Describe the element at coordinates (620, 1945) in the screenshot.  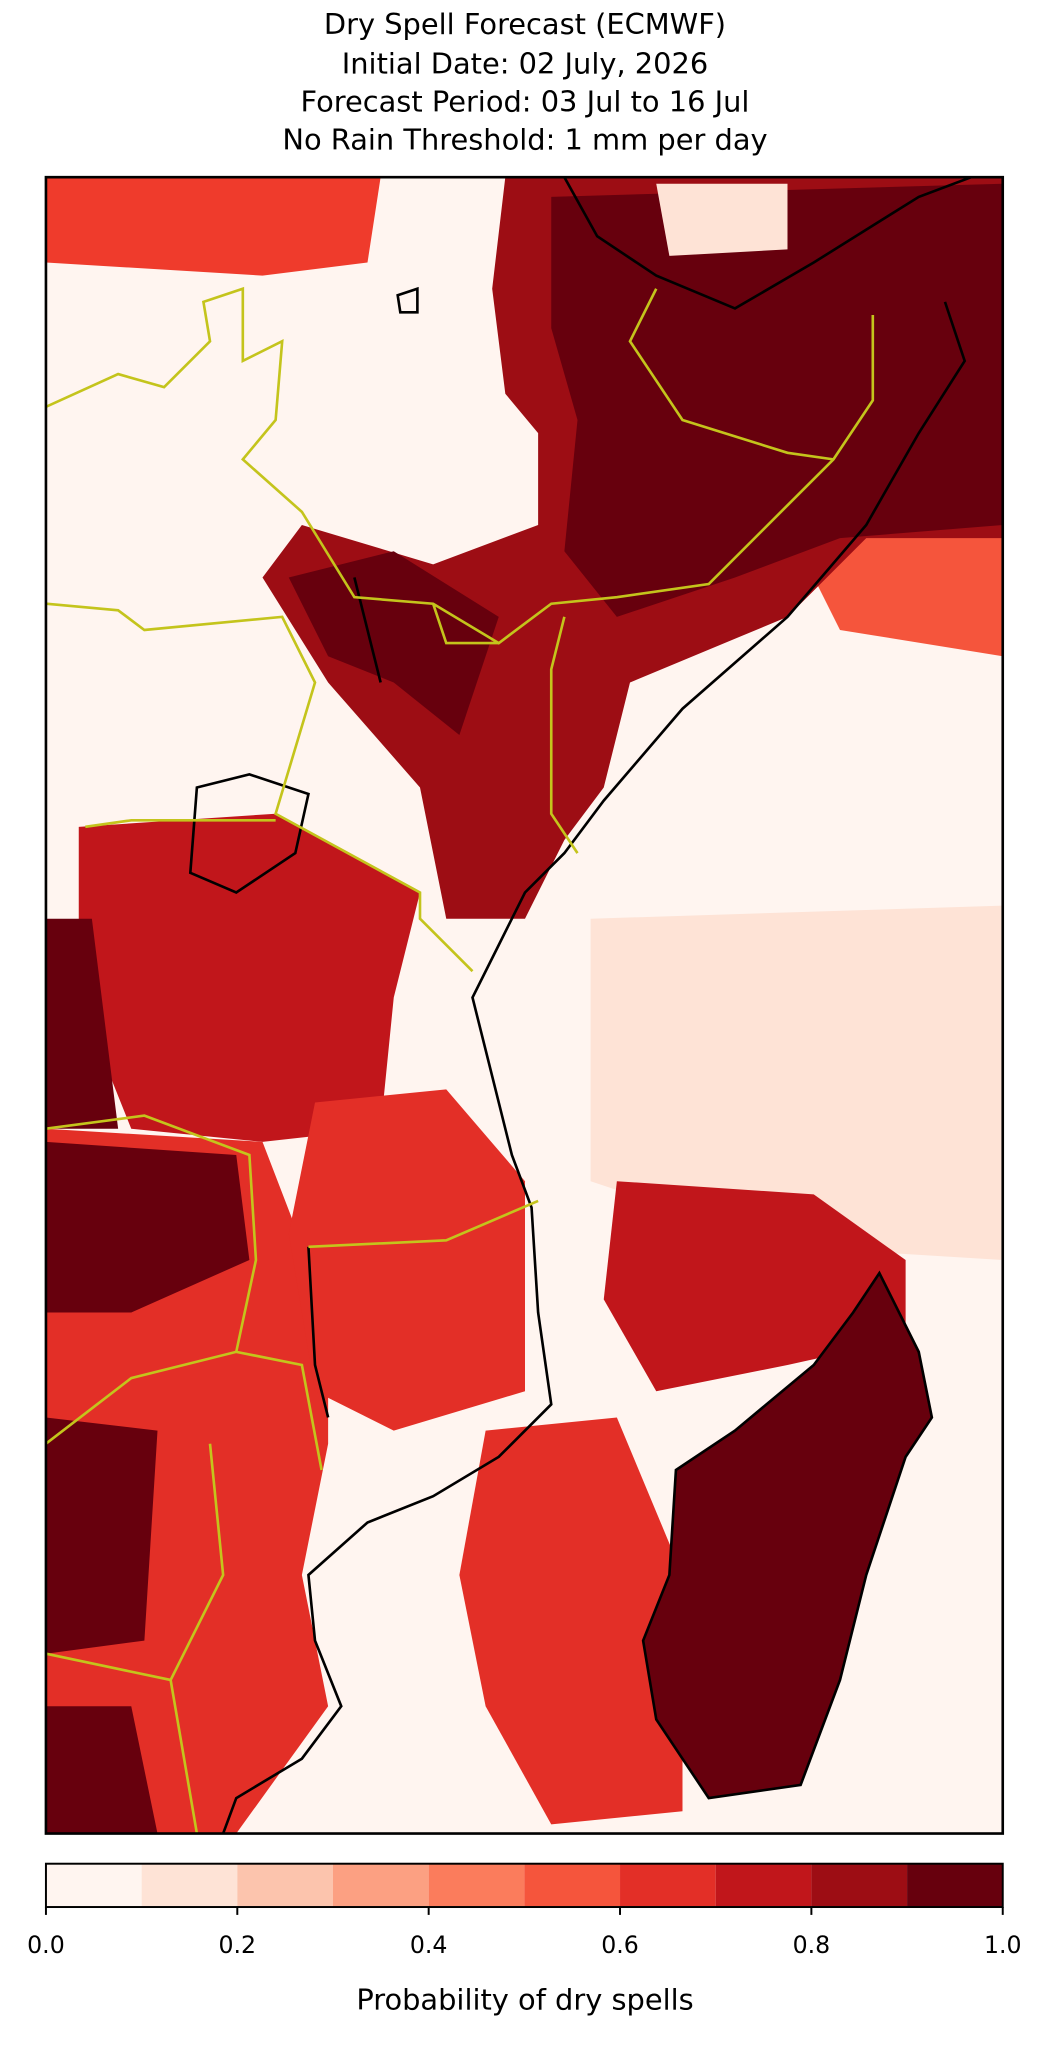
I see `colorbar-tick-label: 0.6` at that location.